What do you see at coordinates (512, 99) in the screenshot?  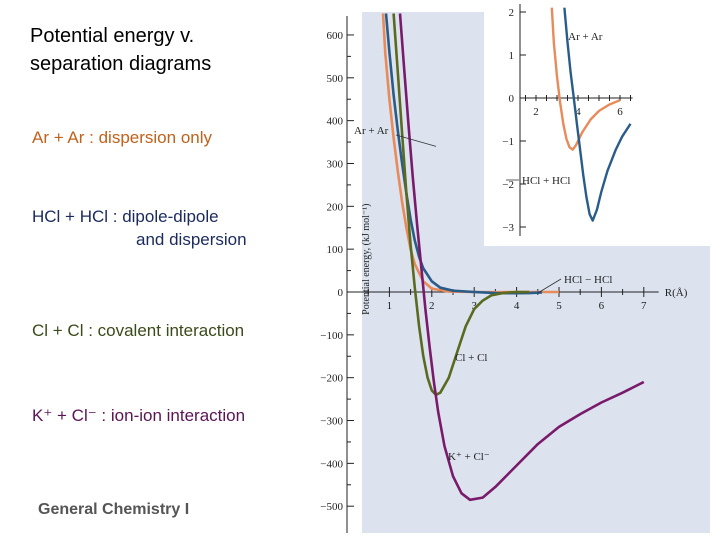 I see `inset-y-tick-label-2: 0` at bounding box center [512, 99].